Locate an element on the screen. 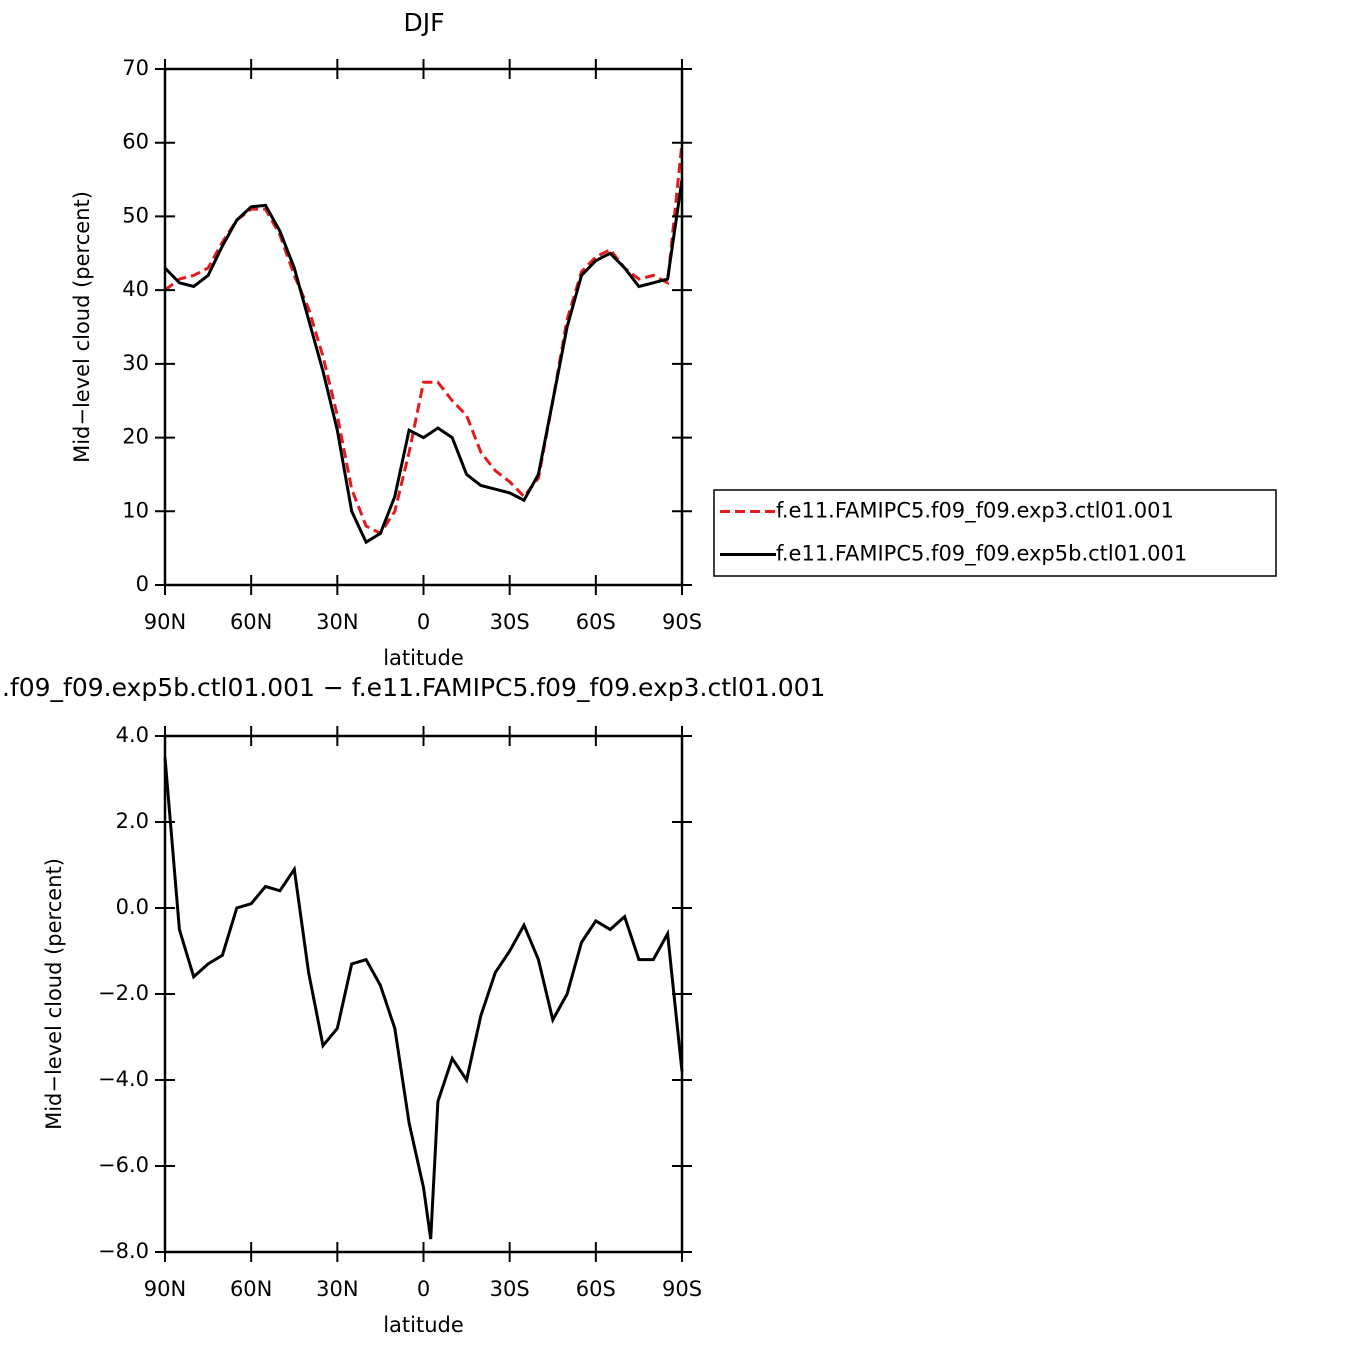 The width and height of the screenshot is (1347, 1347). y-tick-label: −8.0 is located at coordinates (123, 1251).